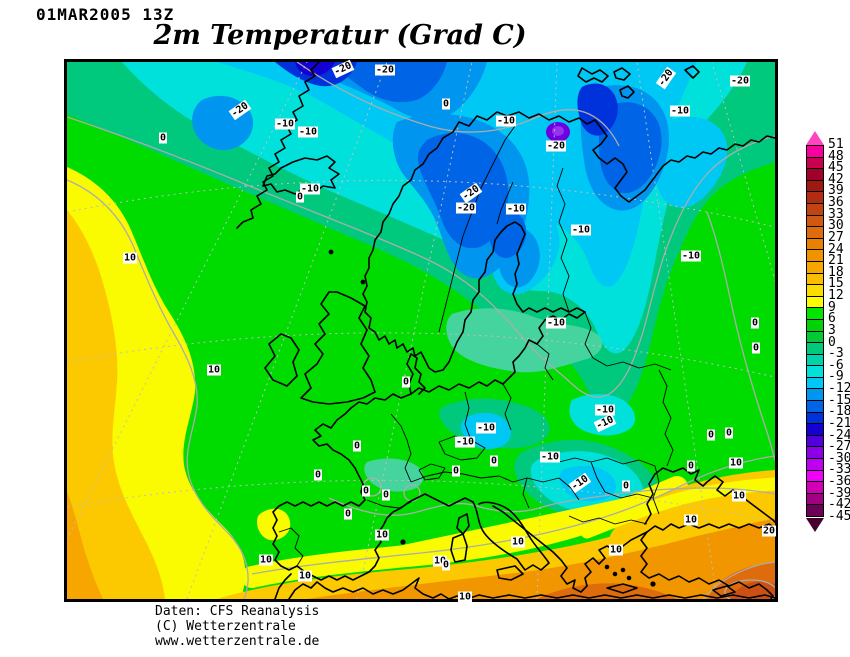 Image resolution: width=850 pixels, height=657 pixels. I want to click on coast-italy, so click(511, 536).